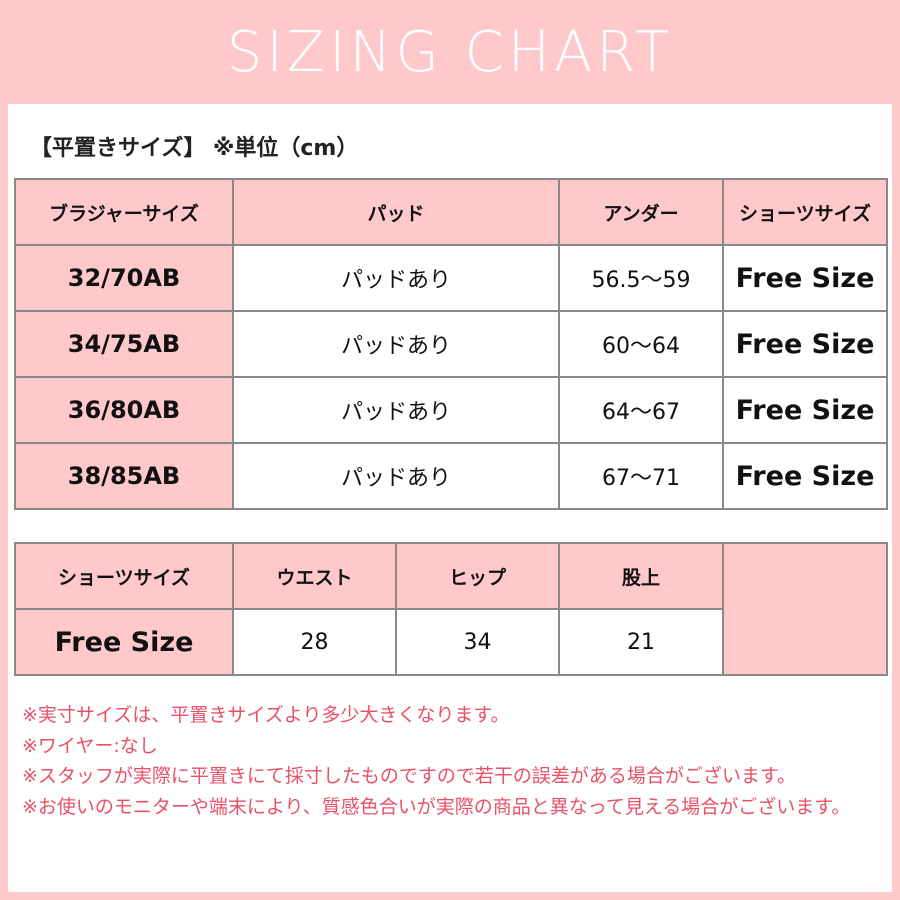 This screenshot has width=900, height=900. Describe the element at coordinates (477, 576) in the screenshot. I see `header-cell: ヒップ` at that location.